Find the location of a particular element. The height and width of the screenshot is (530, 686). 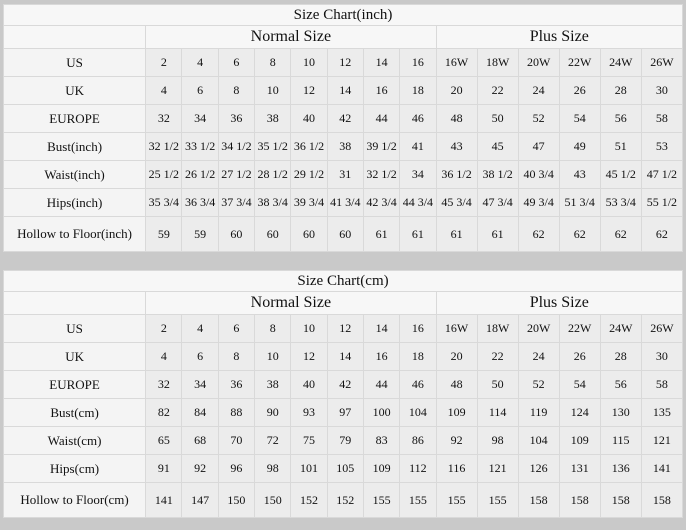

size-value: 98 is located at coordinates (497, 440).